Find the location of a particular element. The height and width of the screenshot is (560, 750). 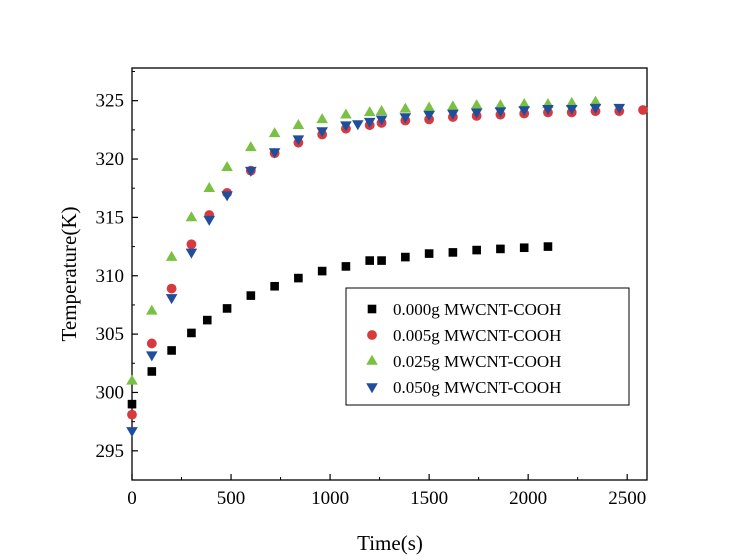

x-tick-label: 500 is located at coordinates (231, 498).